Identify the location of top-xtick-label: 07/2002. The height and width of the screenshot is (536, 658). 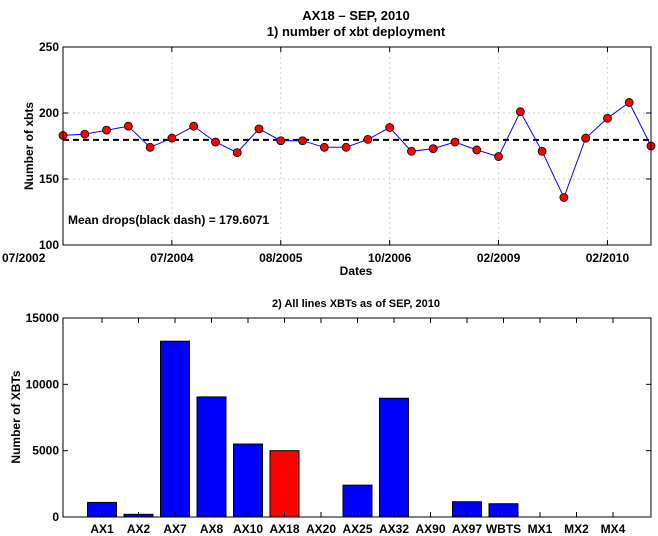
(24, 258).